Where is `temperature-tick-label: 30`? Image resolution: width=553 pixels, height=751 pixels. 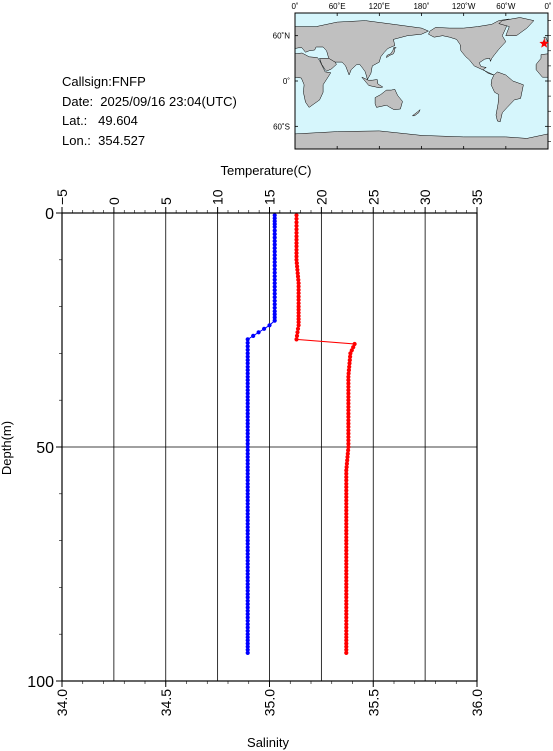 temperature-tick-label: 30 is located at coordinates (425, 197).